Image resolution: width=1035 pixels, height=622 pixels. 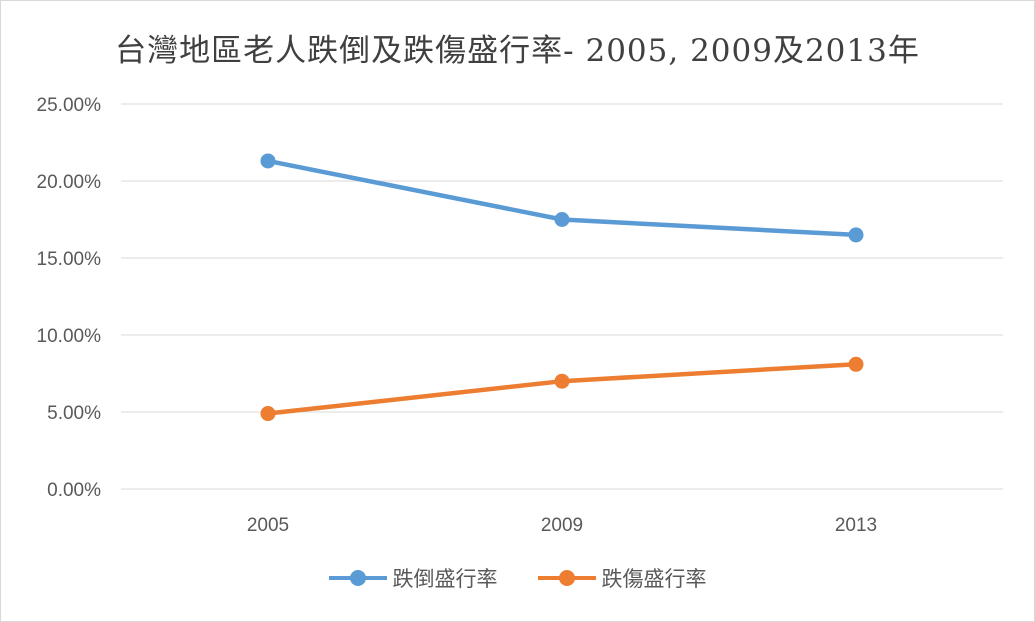 What do you see at coordinates (69, 298) in the screenshot?
I see `y-axis-ticks: 0.00% 5.00% 10.00% 15.00% 20.00% 25.00%` at bounding box center [69, 298].